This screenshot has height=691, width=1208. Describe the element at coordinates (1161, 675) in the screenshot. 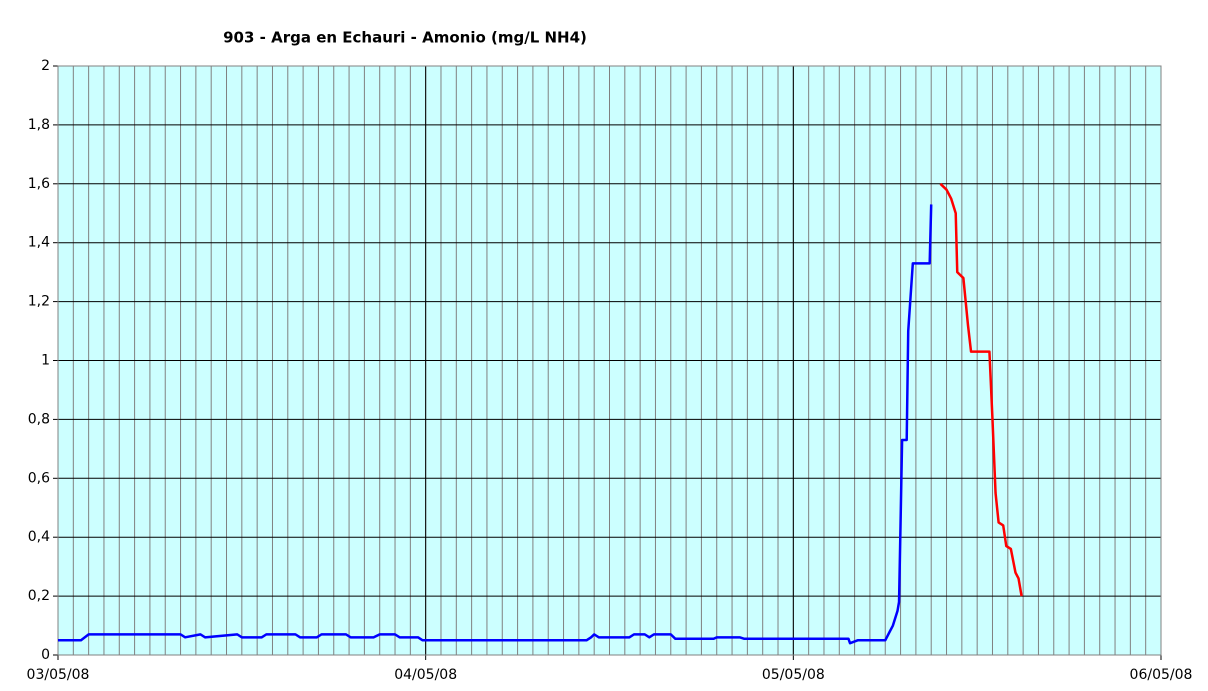

I see `x-tick-label: 06/05/08` at that location.